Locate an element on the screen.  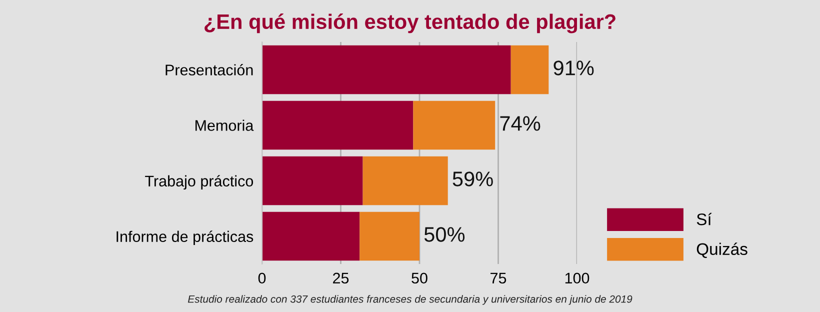
total-label: 91% is located at coordinates (574, 68).